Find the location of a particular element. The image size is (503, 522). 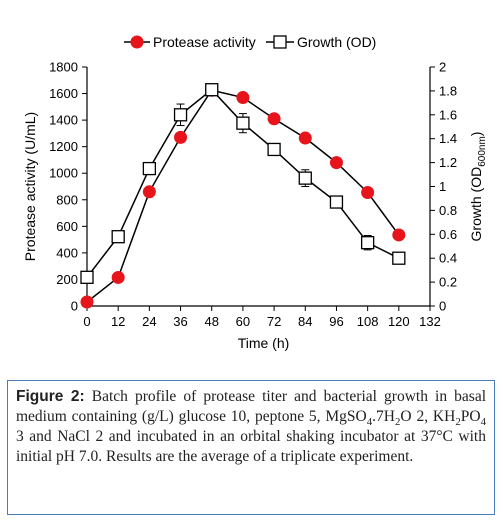

x-tick-label-4: 48 is located at coordinates (211, 321).